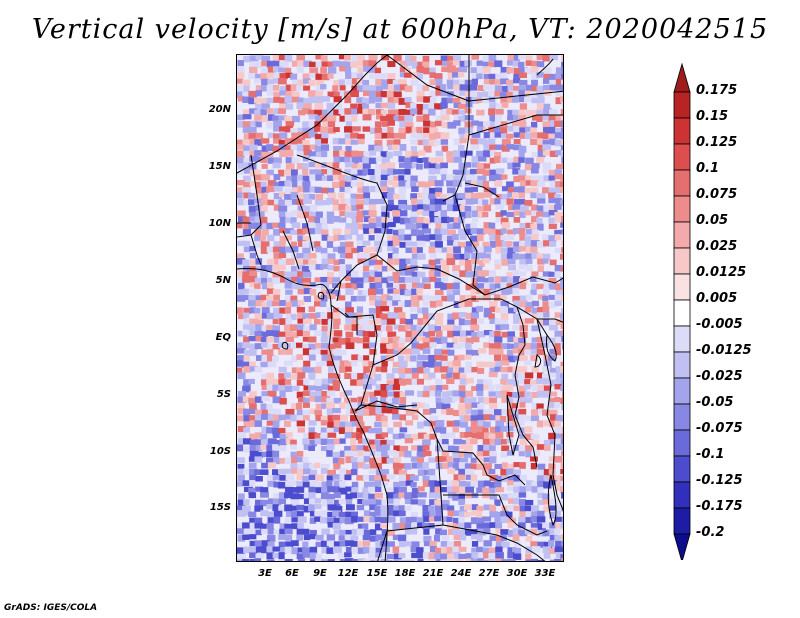 This screenshot has height=618, width=800. What do you see at coordinates (51, 608) in the screenshot?
I see `footer-credit: GrADS: IGES/COLA` at bounding box center [51, 608].